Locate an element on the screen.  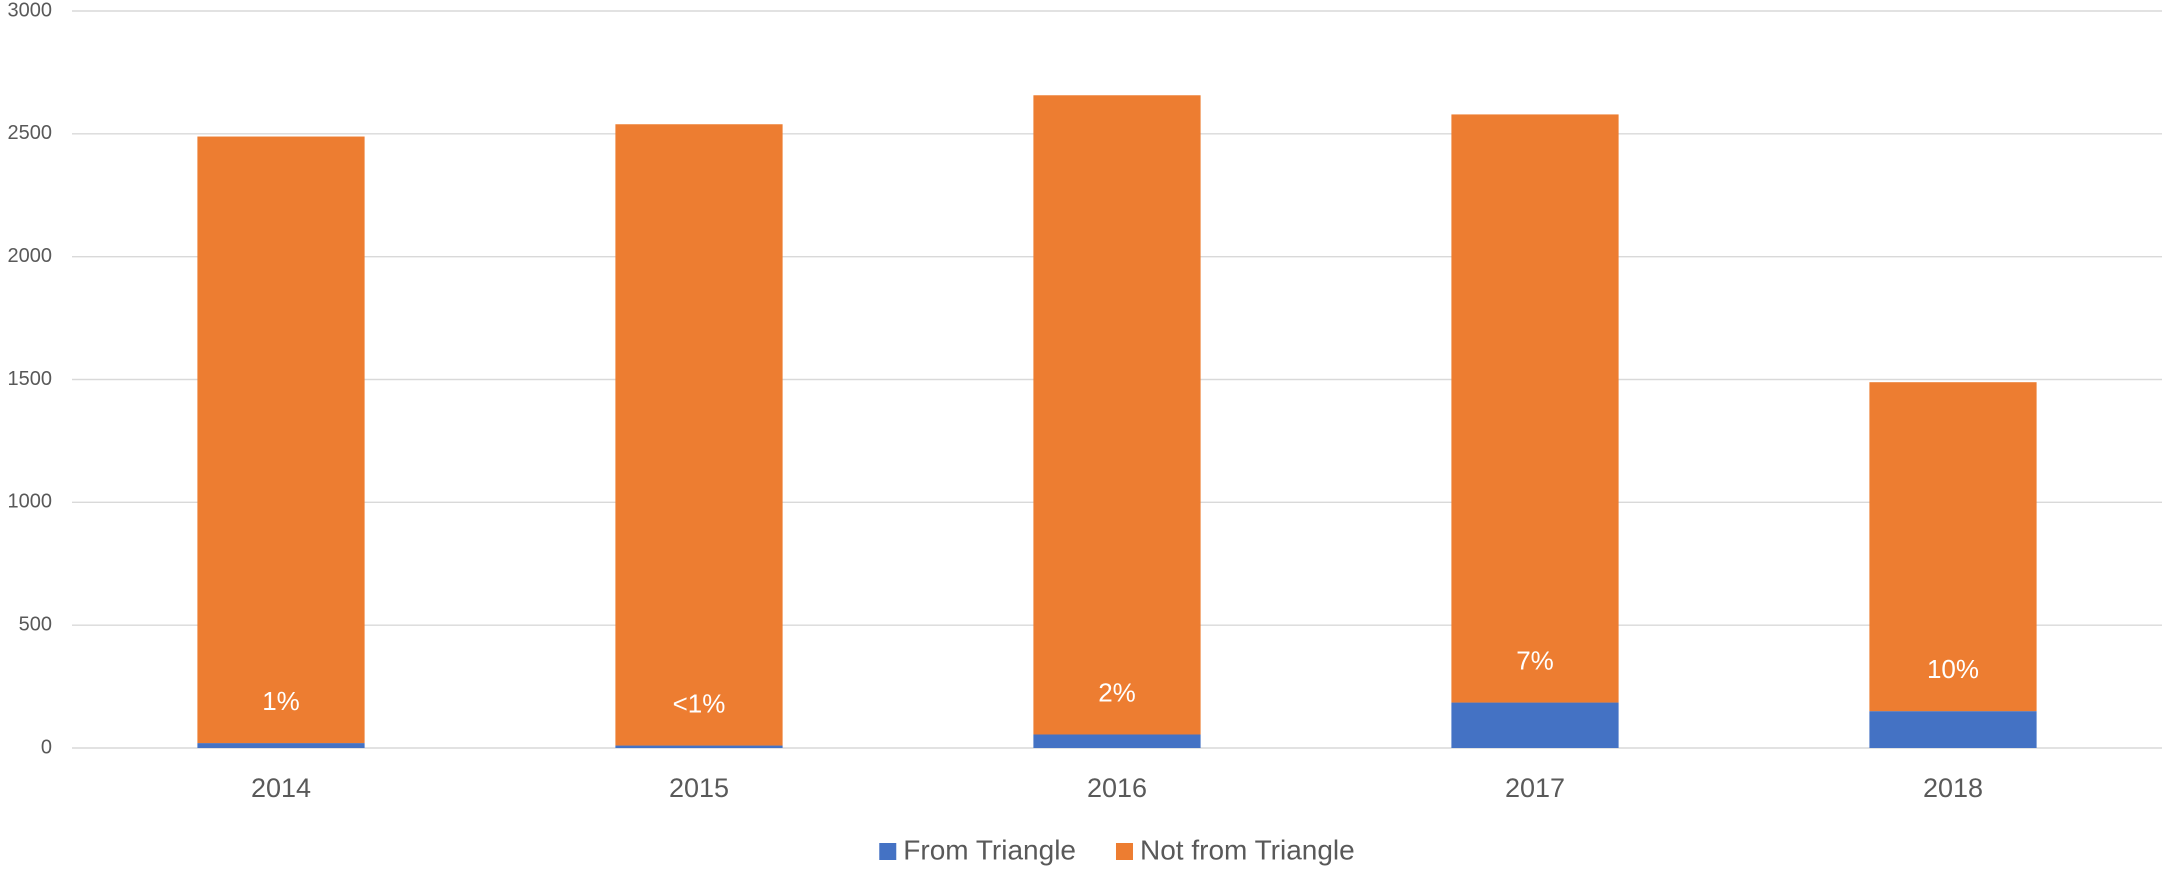
legend-label: Not from Triangle is located at coordinates (1247, 849).